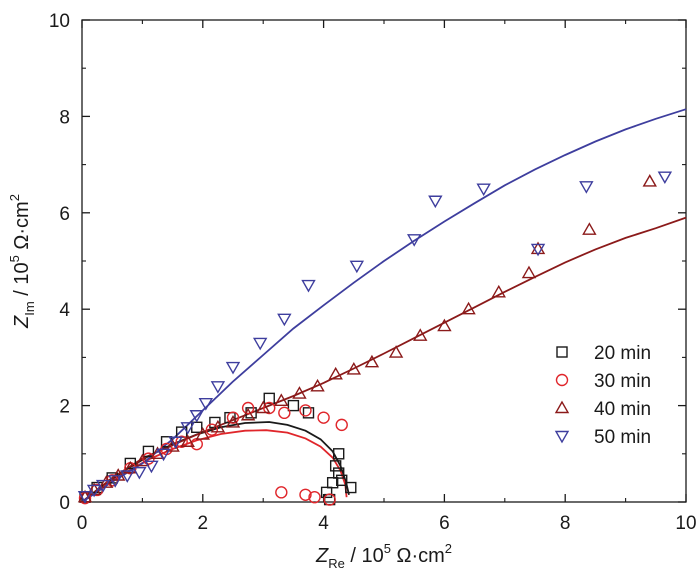 The height and width of the screenshot is (585, 700). What do you see at coordinates (22, 228) in the screenshot?
I see `y-axis-unit-tail: Ω·cm` at bounding box center [22, 228].